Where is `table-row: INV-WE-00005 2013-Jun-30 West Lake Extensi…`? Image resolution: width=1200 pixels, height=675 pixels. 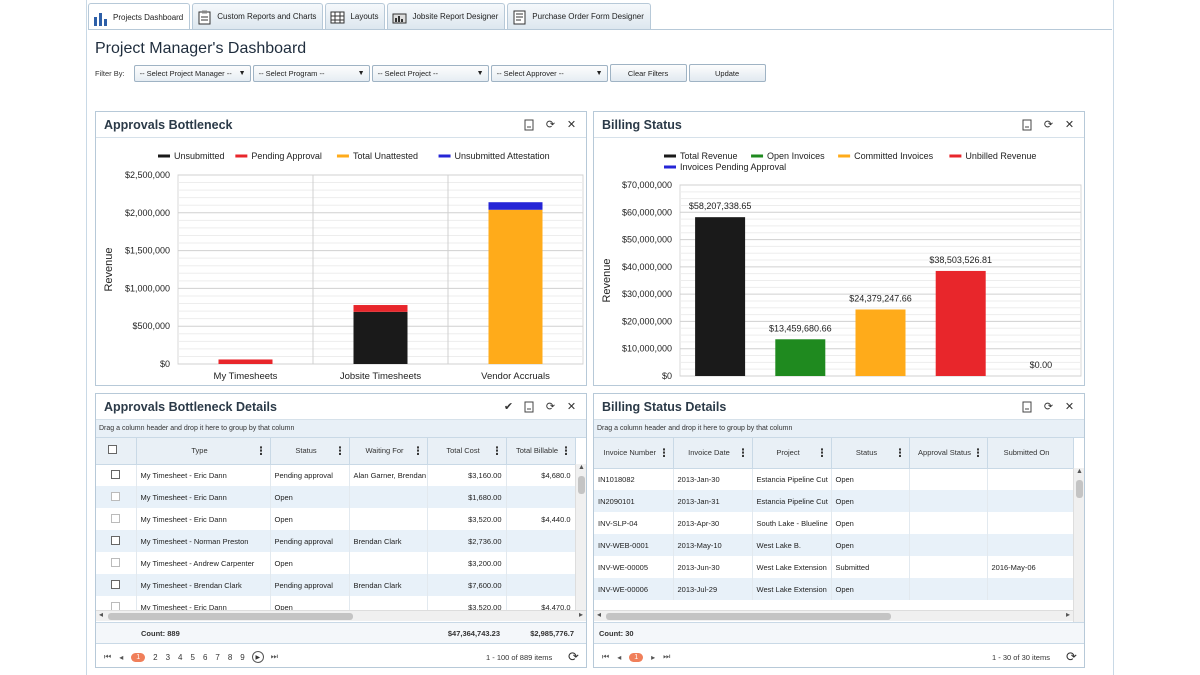 table-row: INV-WE-00005 2013-Jun-30 West Lake Extensi… is located at coordinates (834, 567).